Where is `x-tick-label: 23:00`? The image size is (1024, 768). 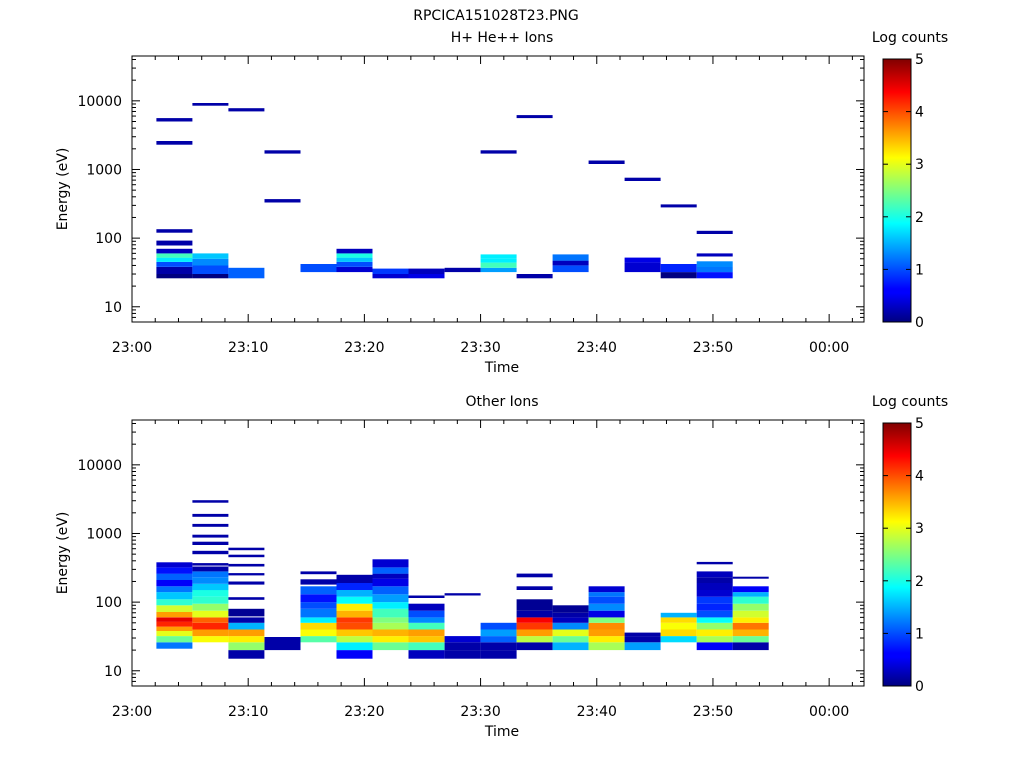
x-tick-label: 23:00 is located at coordinates (132, 348).